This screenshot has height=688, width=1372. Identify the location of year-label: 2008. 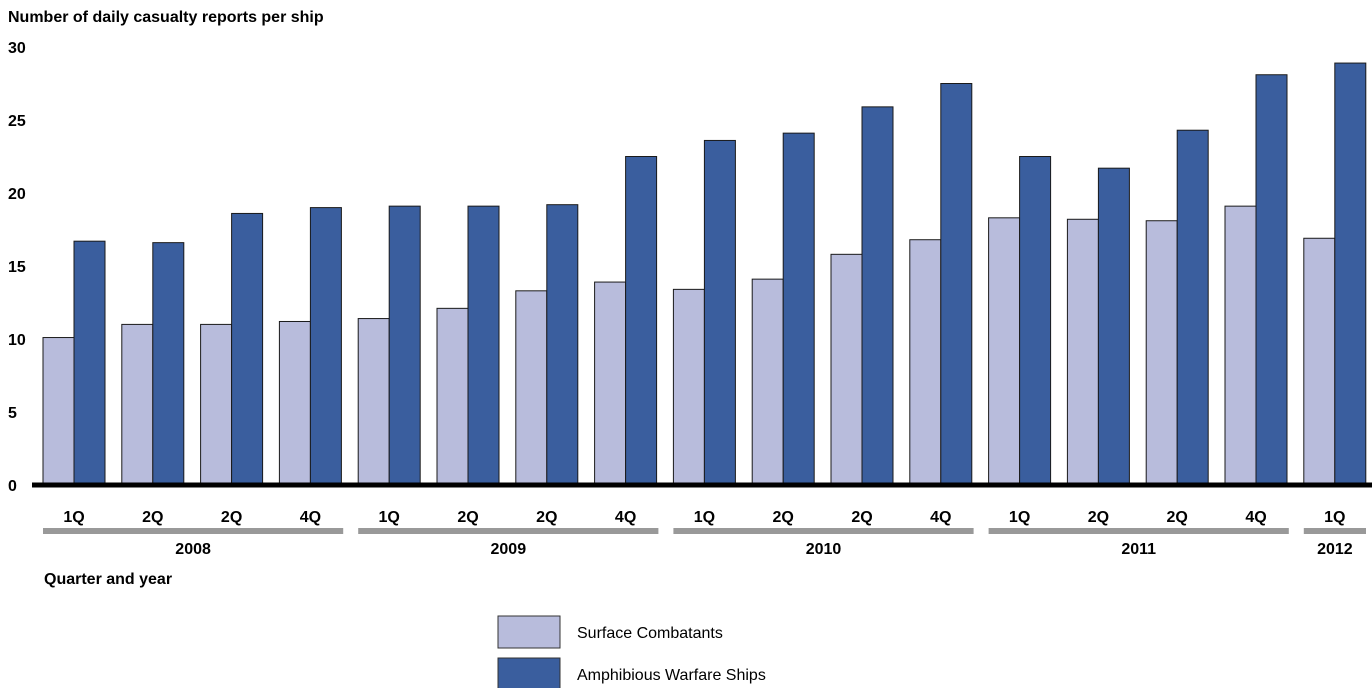
(193, 549).